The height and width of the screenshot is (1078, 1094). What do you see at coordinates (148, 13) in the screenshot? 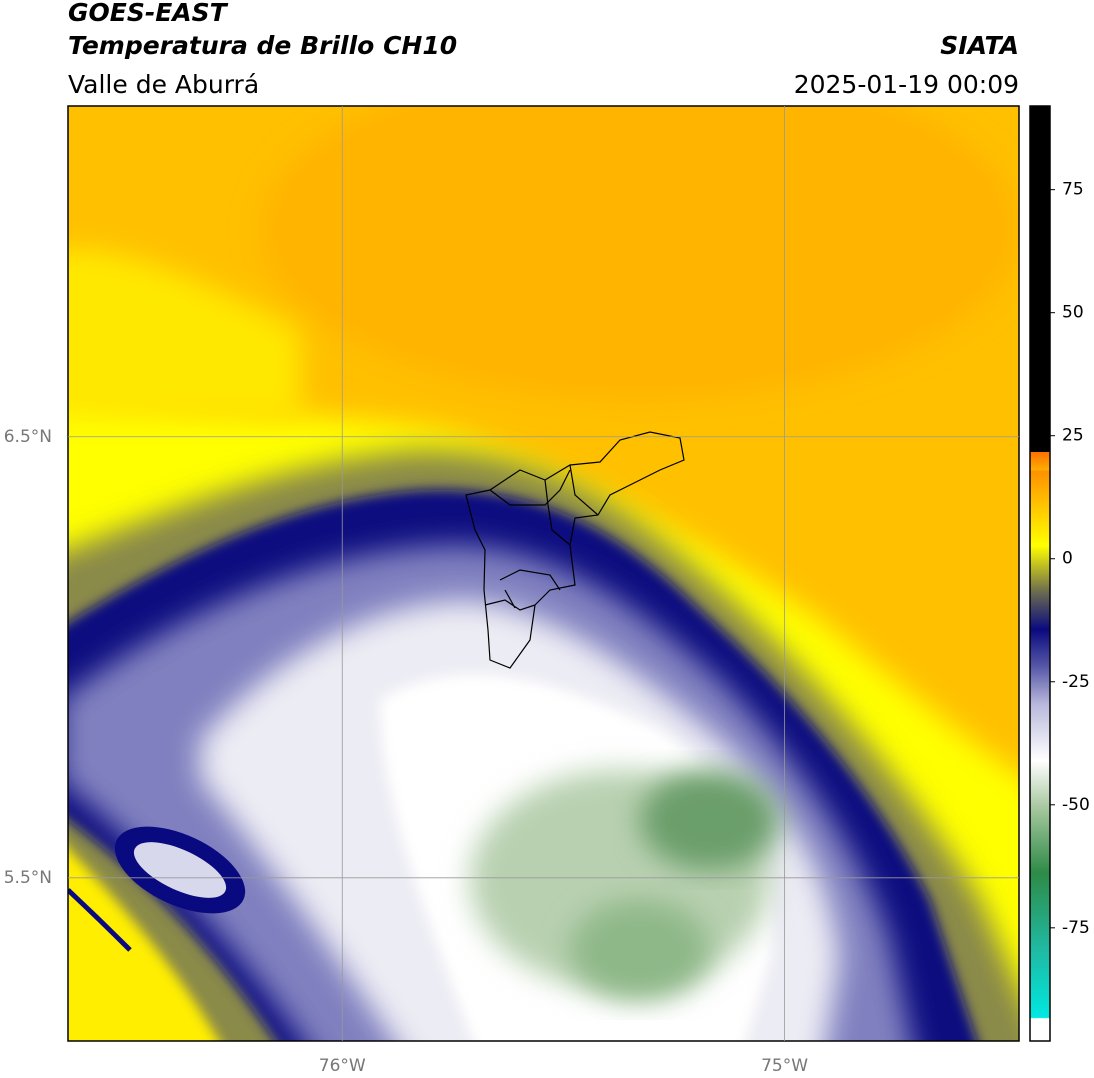
I see `title: GOES-EAST` at bounding box center [148, 13].